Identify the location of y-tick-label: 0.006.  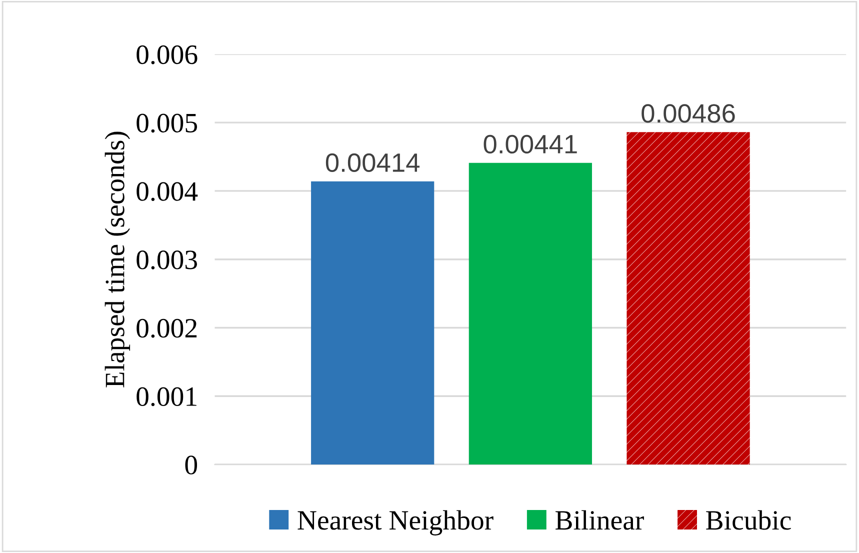
(167, 54).